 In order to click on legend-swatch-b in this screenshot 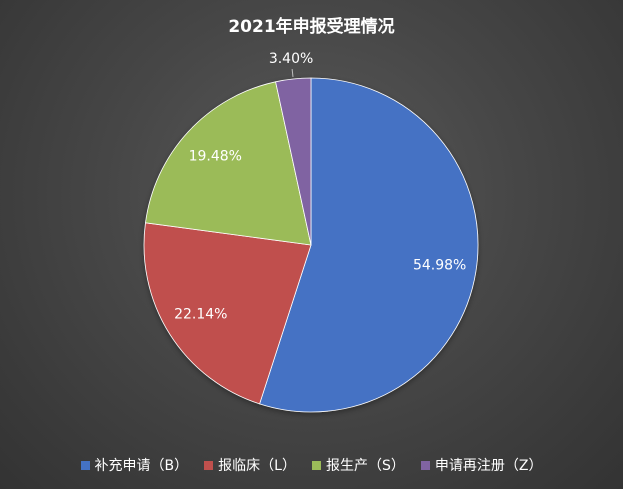, I will do `click(85, 465)`.